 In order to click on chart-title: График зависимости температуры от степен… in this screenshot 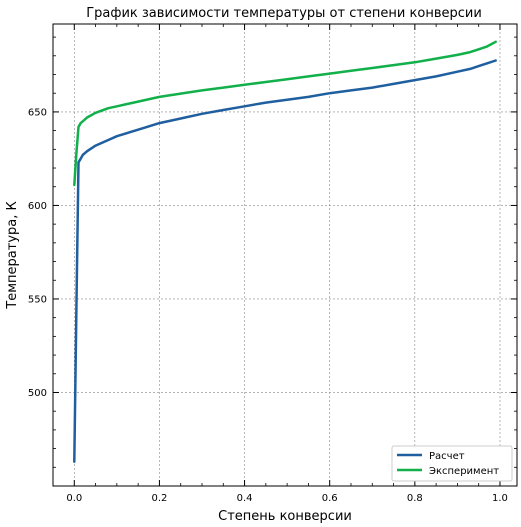, I will do `click(284, 13)`.